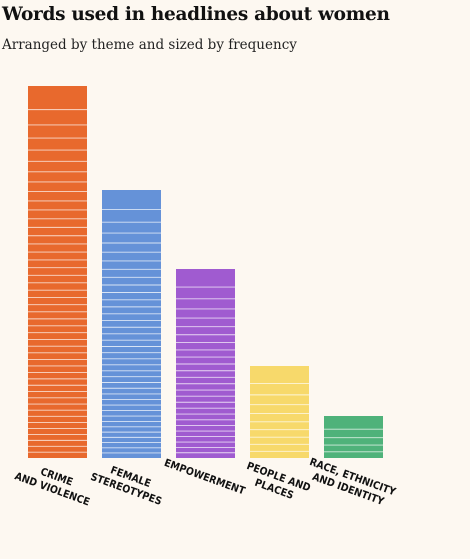  Describe the element at coordinates (276, 483) in the screenshot. I see `category-label: PEOPLE ANDPLACES` at that location.